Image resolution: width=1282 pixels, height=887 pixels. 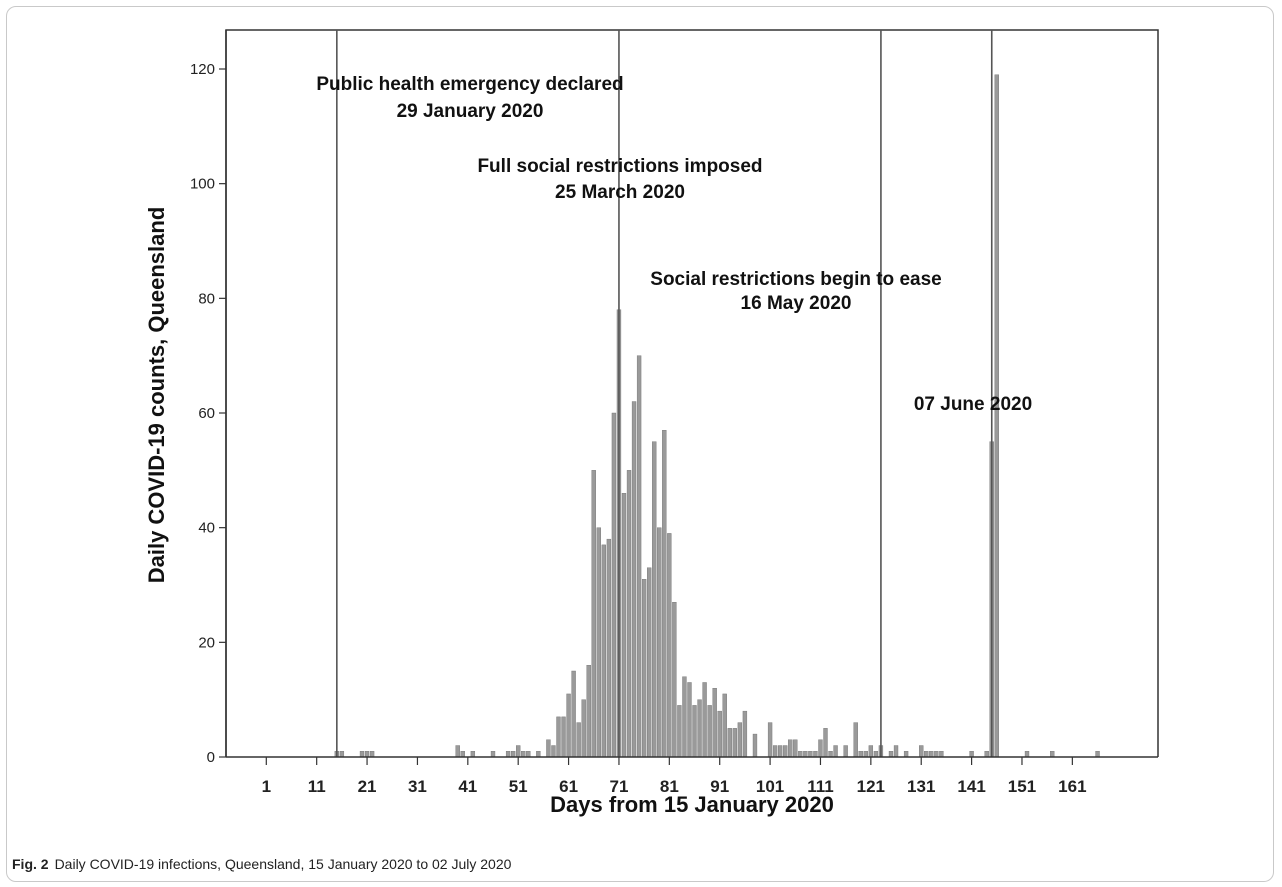 What do you see at coordinates (206, 298) in the screenshot?
I see `y-tick-label: 80` at bounding box center [206, 298].